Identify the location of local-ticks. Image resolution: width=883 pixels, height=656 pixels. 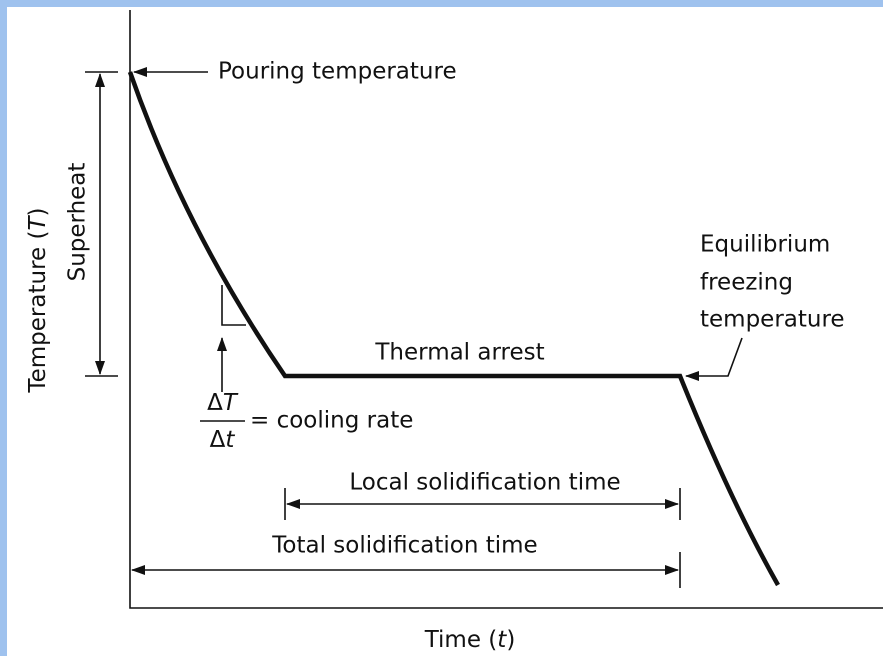
(482, 504).